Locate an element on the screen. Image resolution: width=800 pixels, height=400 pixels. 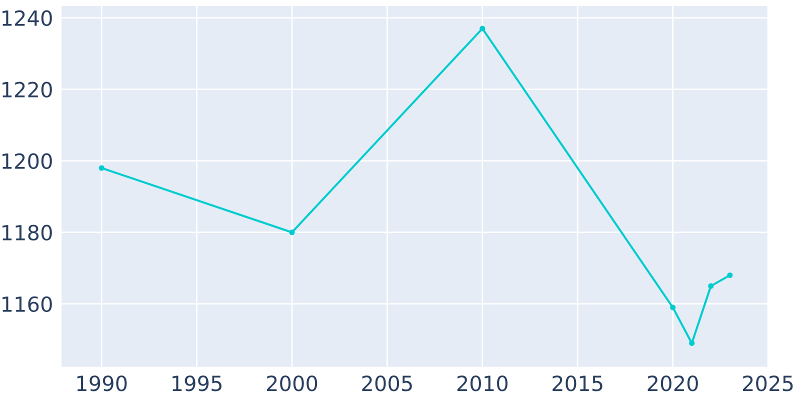
x-tick-label: 2025 is located at coordinates (768, 384).